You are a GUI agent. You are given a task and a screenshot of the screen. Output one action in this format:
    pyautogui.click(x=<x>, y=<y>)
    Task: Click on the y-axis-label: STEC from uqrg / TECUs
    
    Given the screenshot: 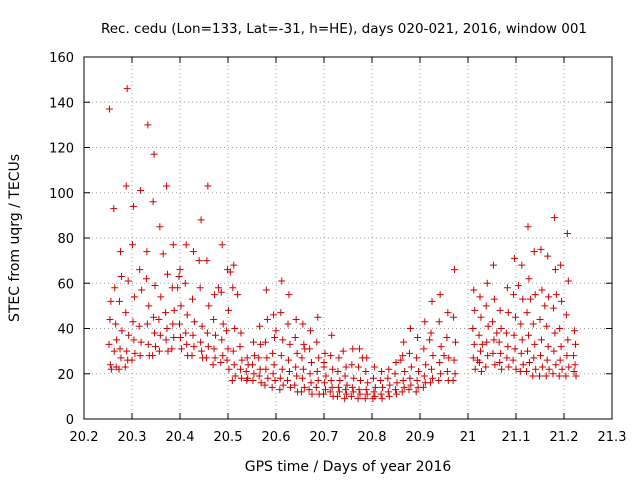 What is the action you would take?
    pyautogui.click(x=15, y=238)
    